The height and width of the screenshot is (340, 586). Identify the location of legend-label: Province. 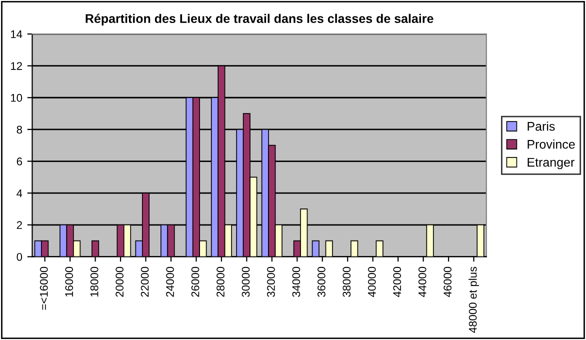
(551, 144).